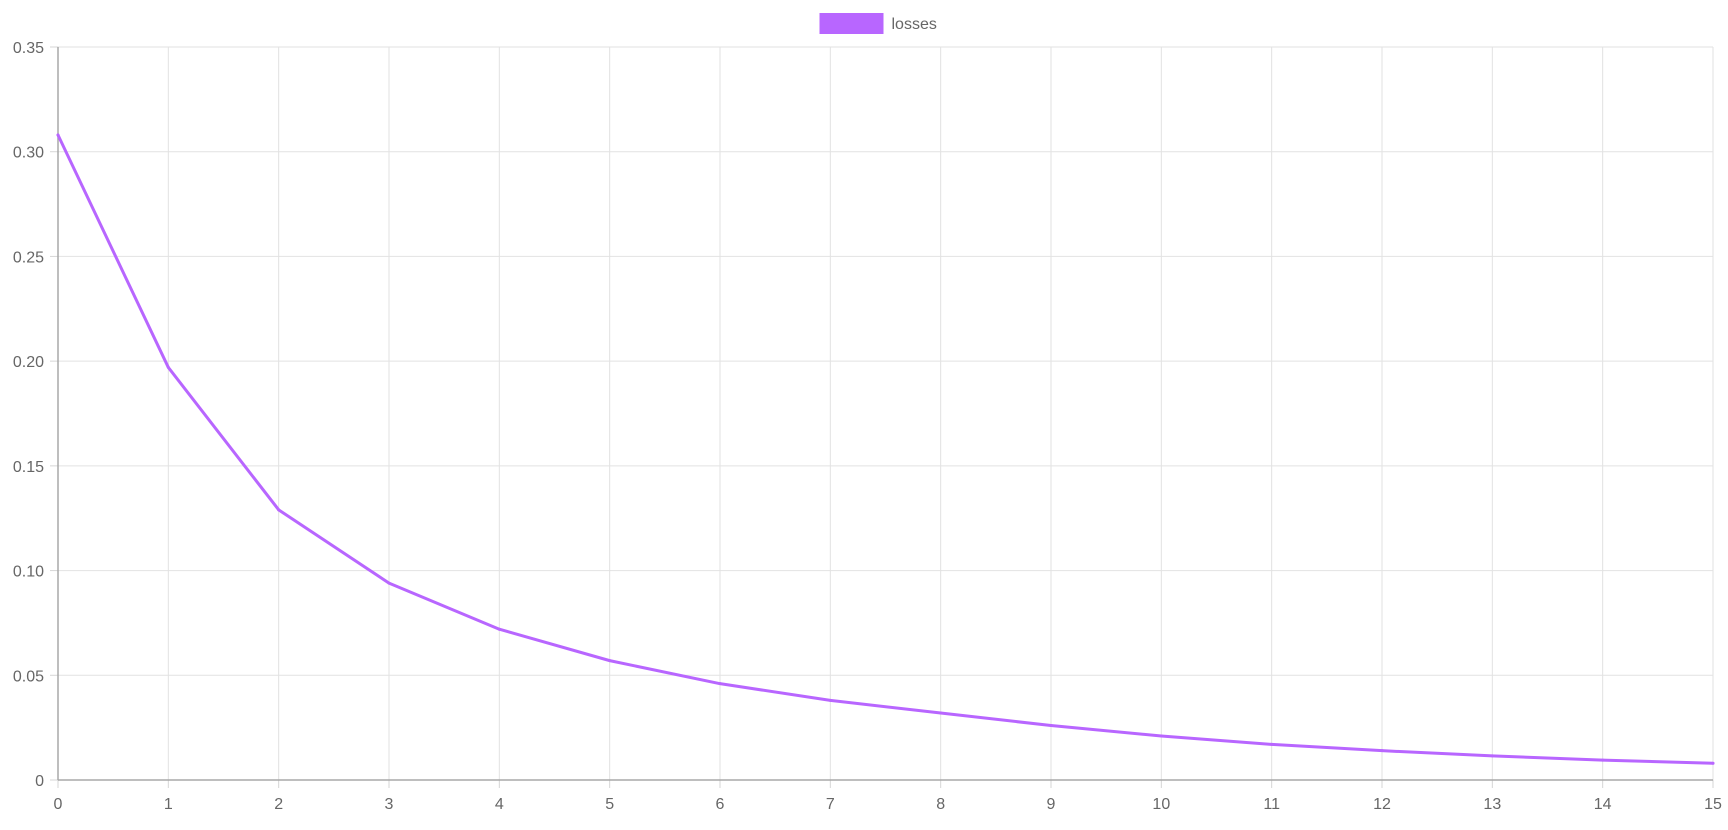  What do you see at coordinates (499, 804) in the screenshot?
I see `x-tick-label: 4` at bounding box center [499, 804].